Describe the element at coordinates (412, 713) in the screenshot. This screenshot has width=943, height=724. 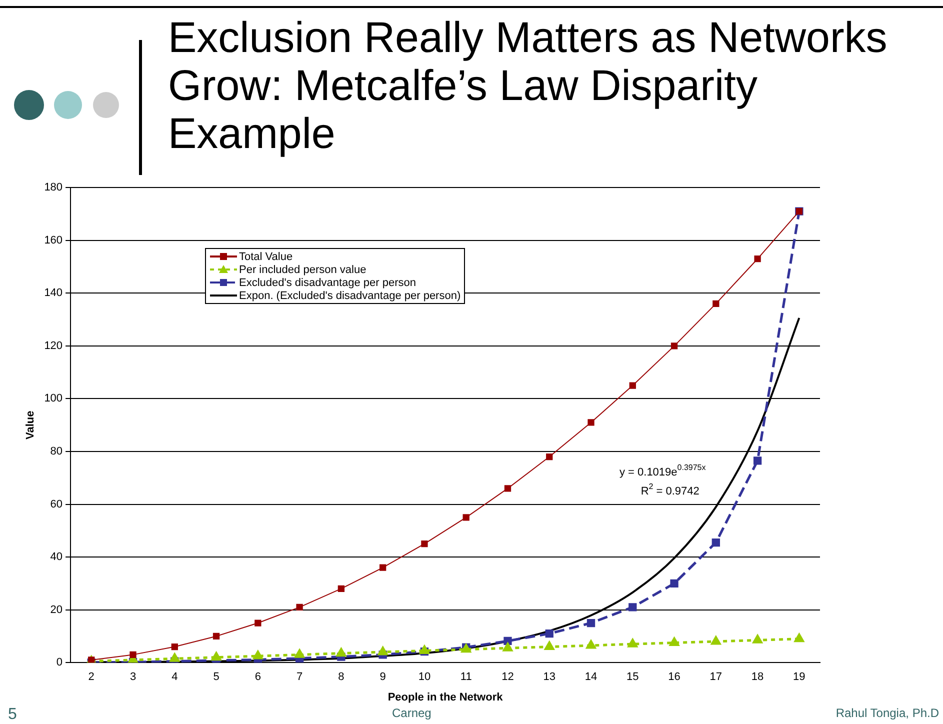
I see `text: Carneg` at that location.